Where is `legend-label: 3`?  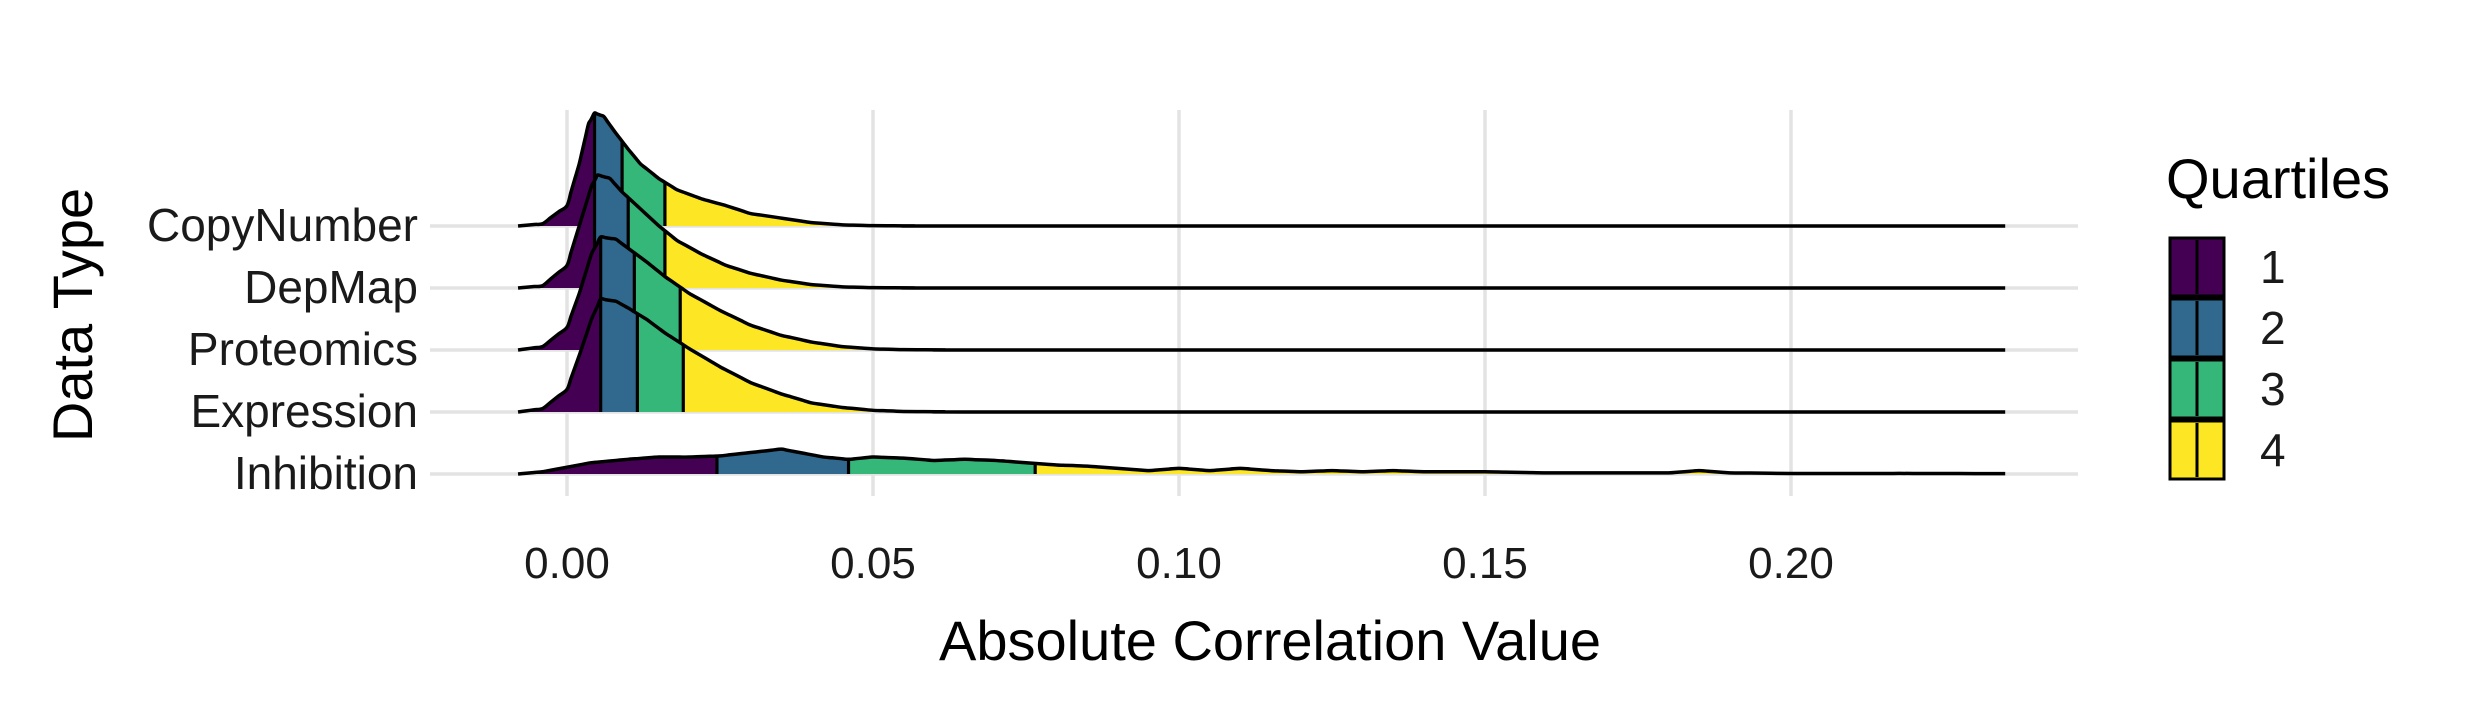
legend-label: 3 is located at coordinates (2273, 389).